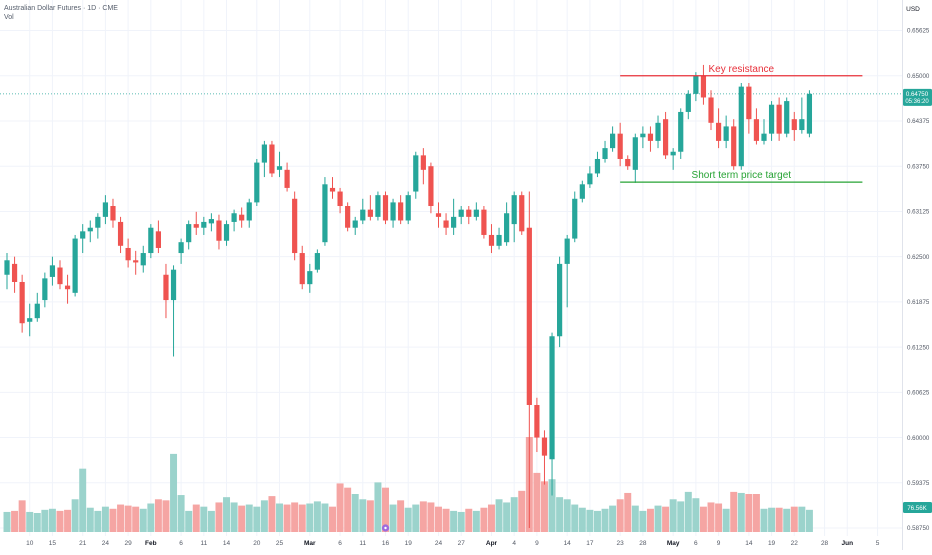  I want to click on price-tick-label: 0.60000, so click(918, 438).